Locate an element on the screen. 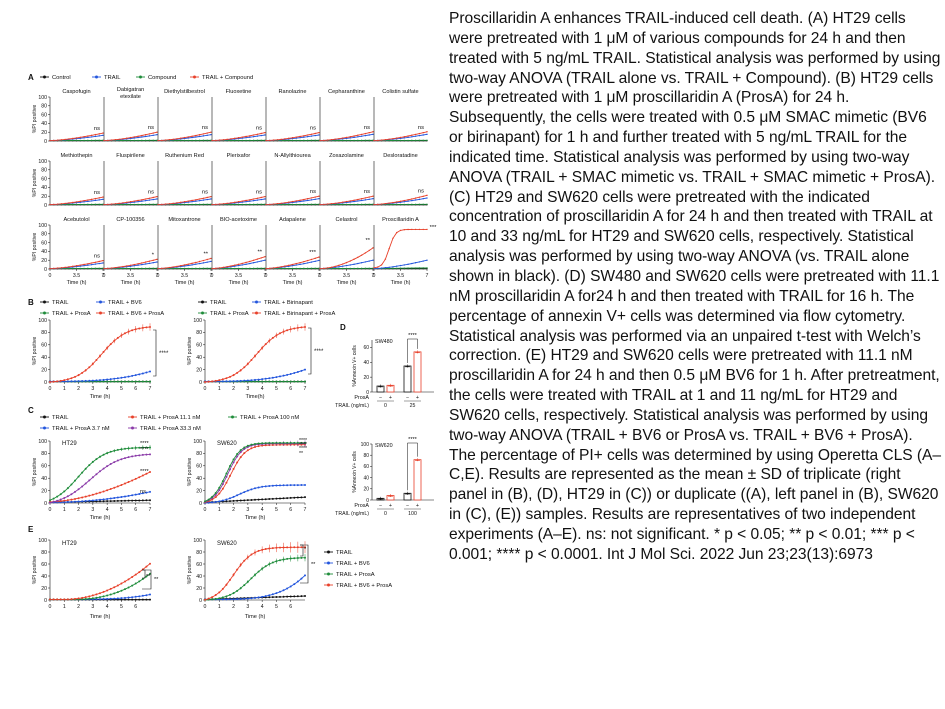  panel-e-sw620-point-prosa is located at coordinates (222, 597).